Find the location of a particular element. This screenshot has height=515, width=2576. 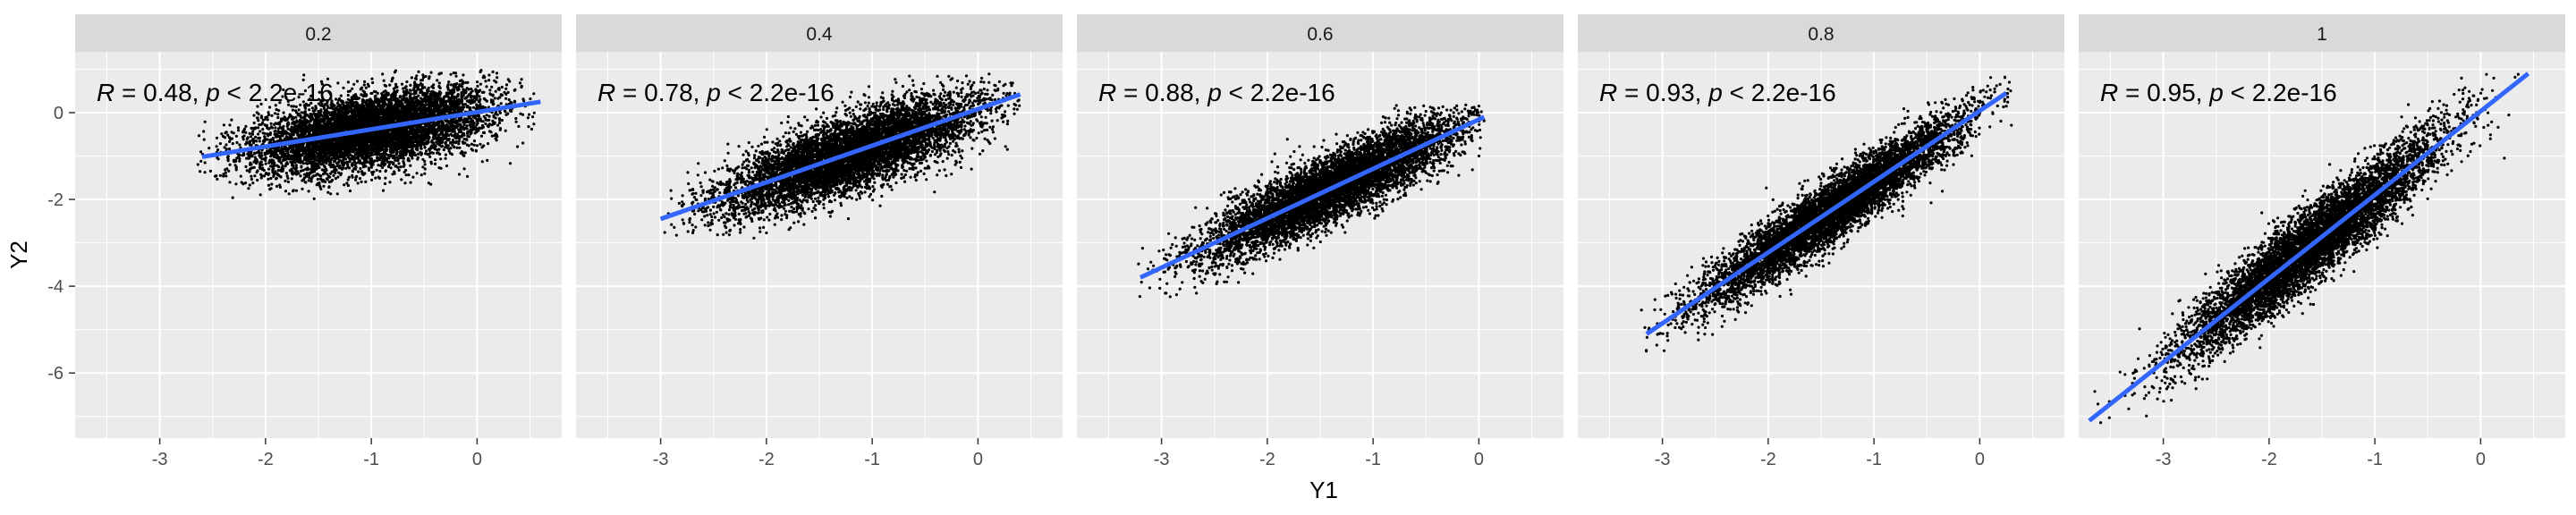

facet-strip-label: 1 is located at coordinates (2322, 34).